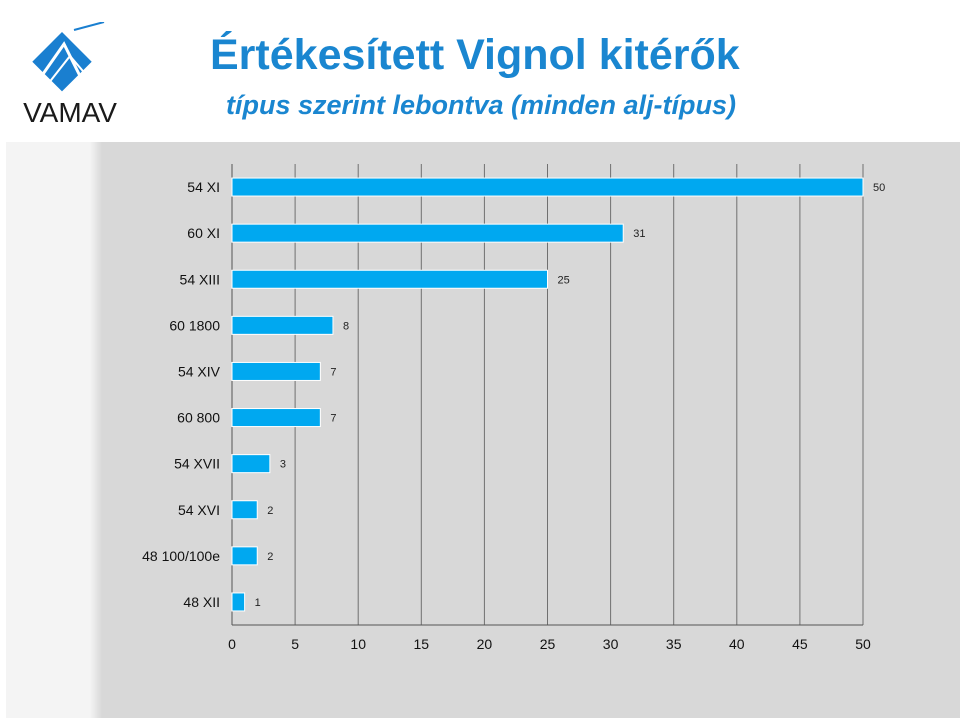  Describe the element at coordinates (879, 188) in the screenshot. I see `value-label: 50` at that location.